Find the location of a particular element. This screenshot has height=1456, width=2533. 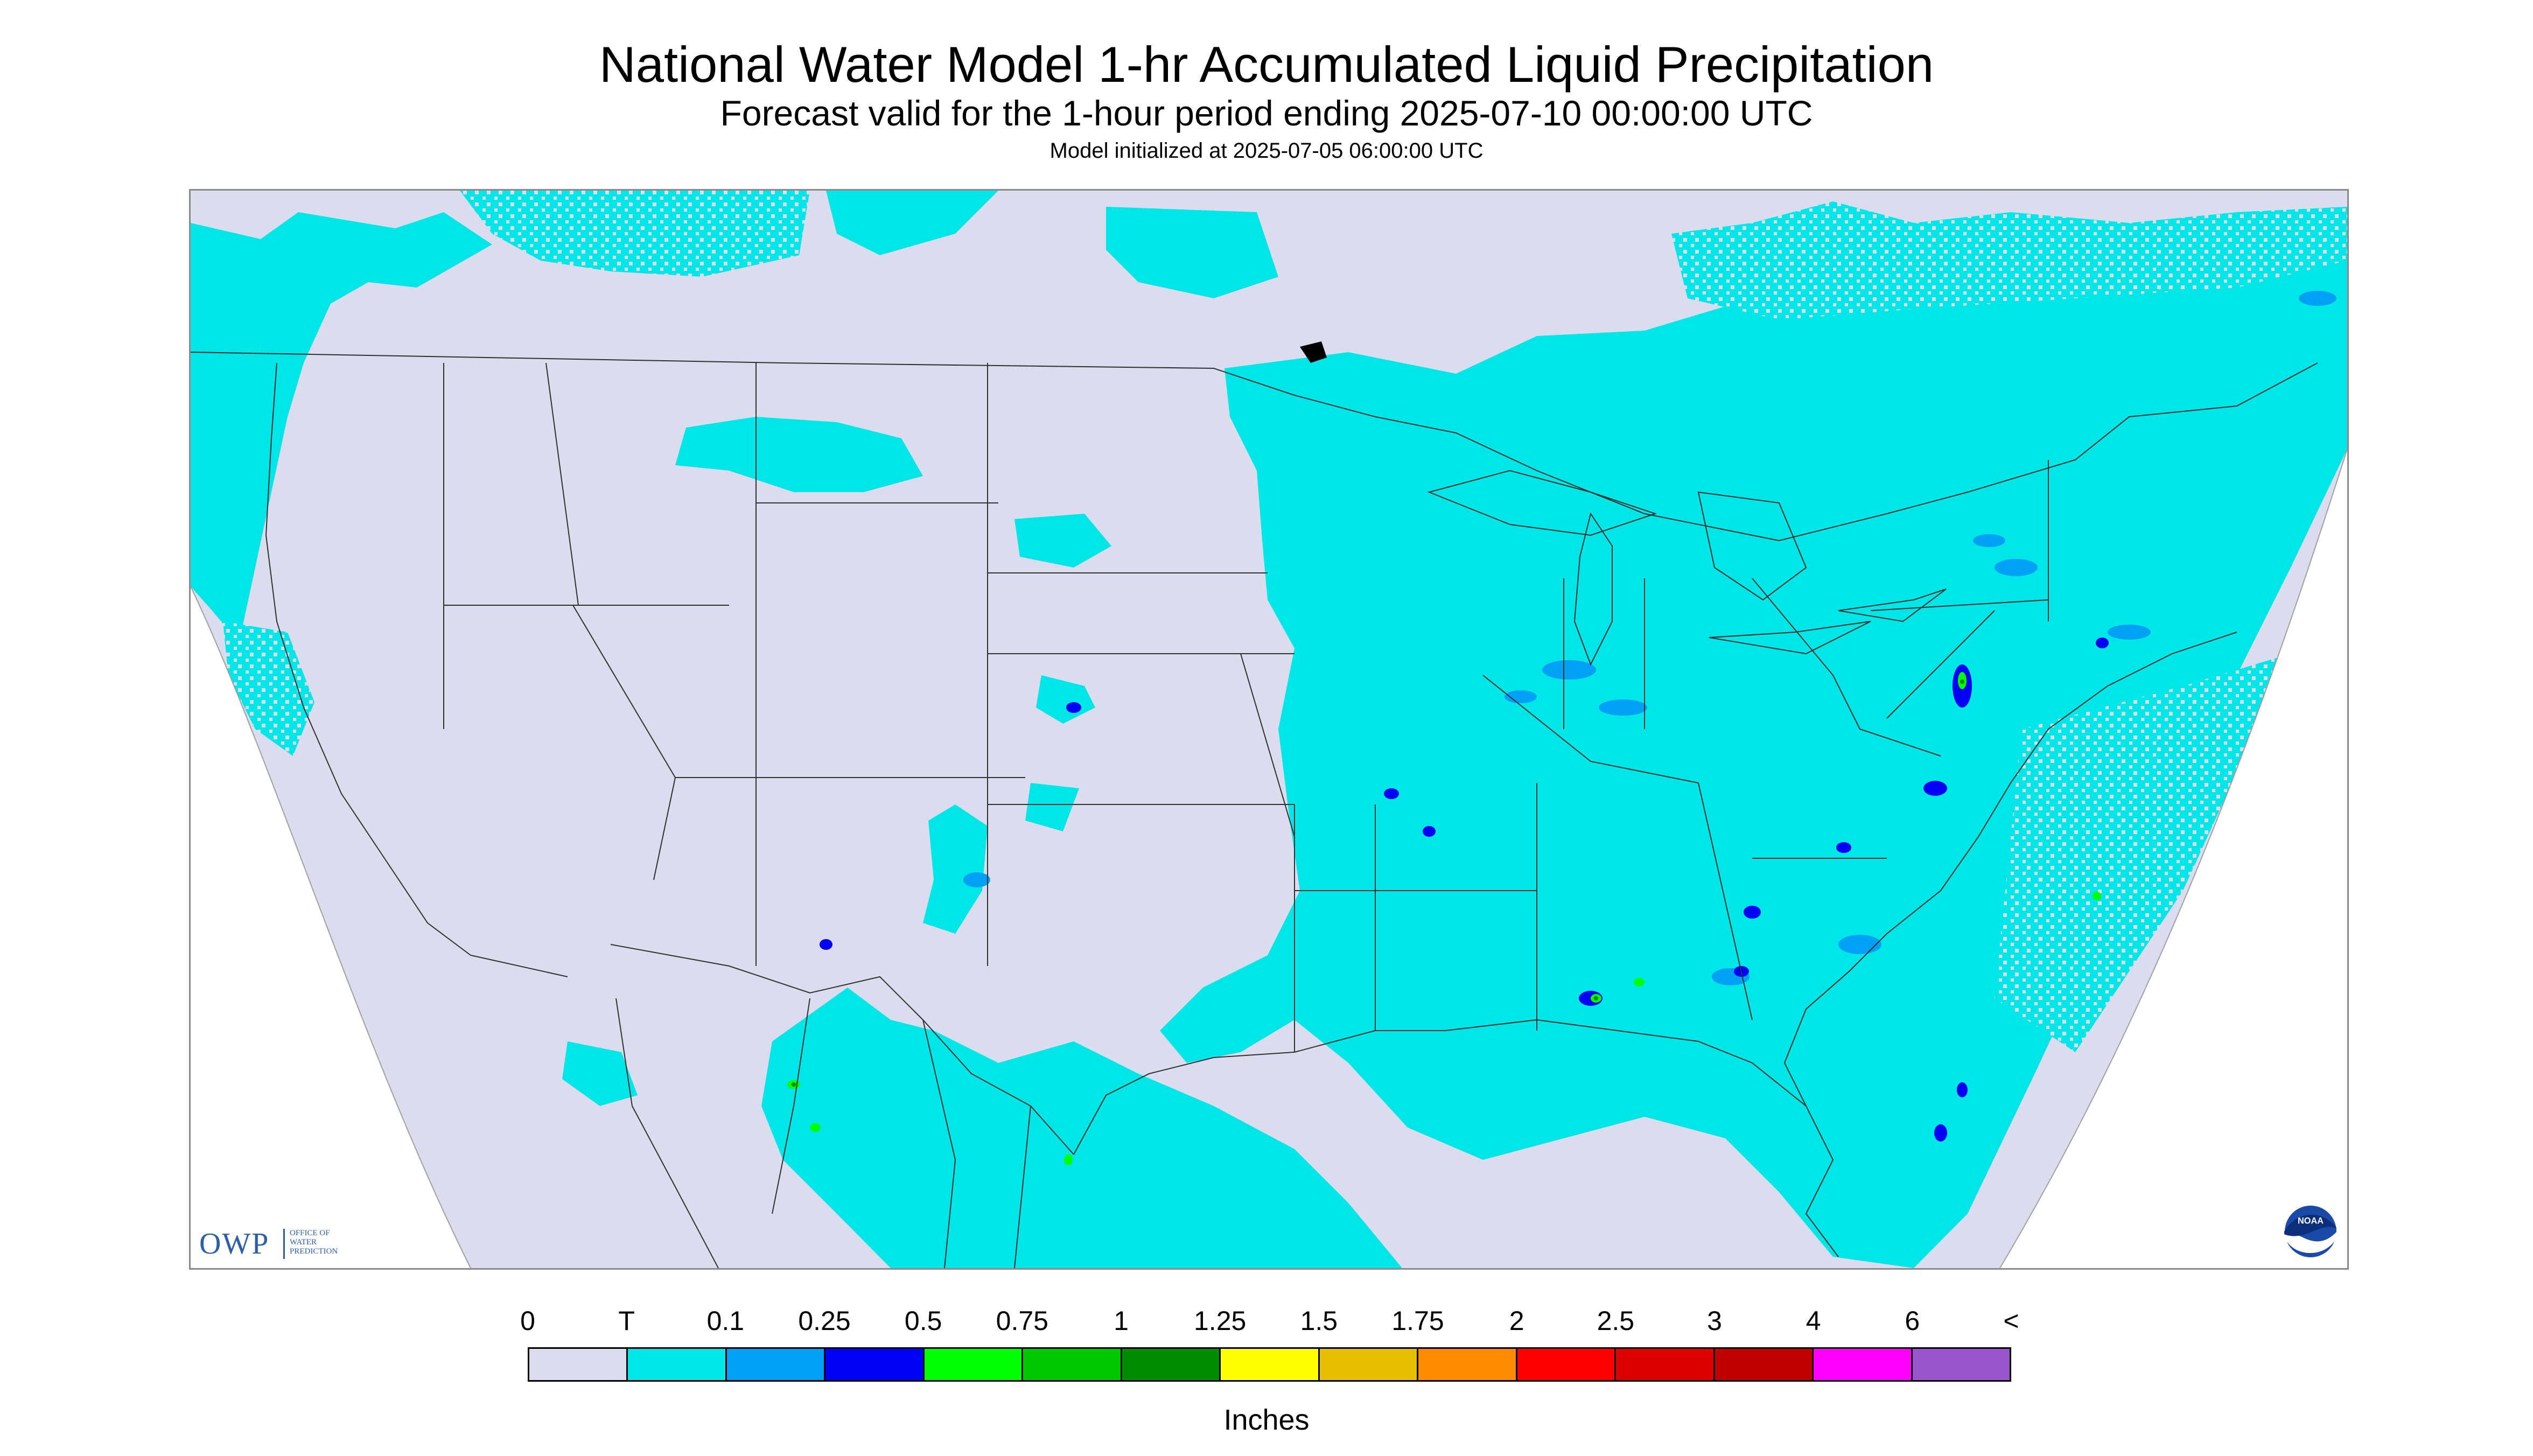

legend-tick-label: 0.75 is located at coordinates (1022, 1321).